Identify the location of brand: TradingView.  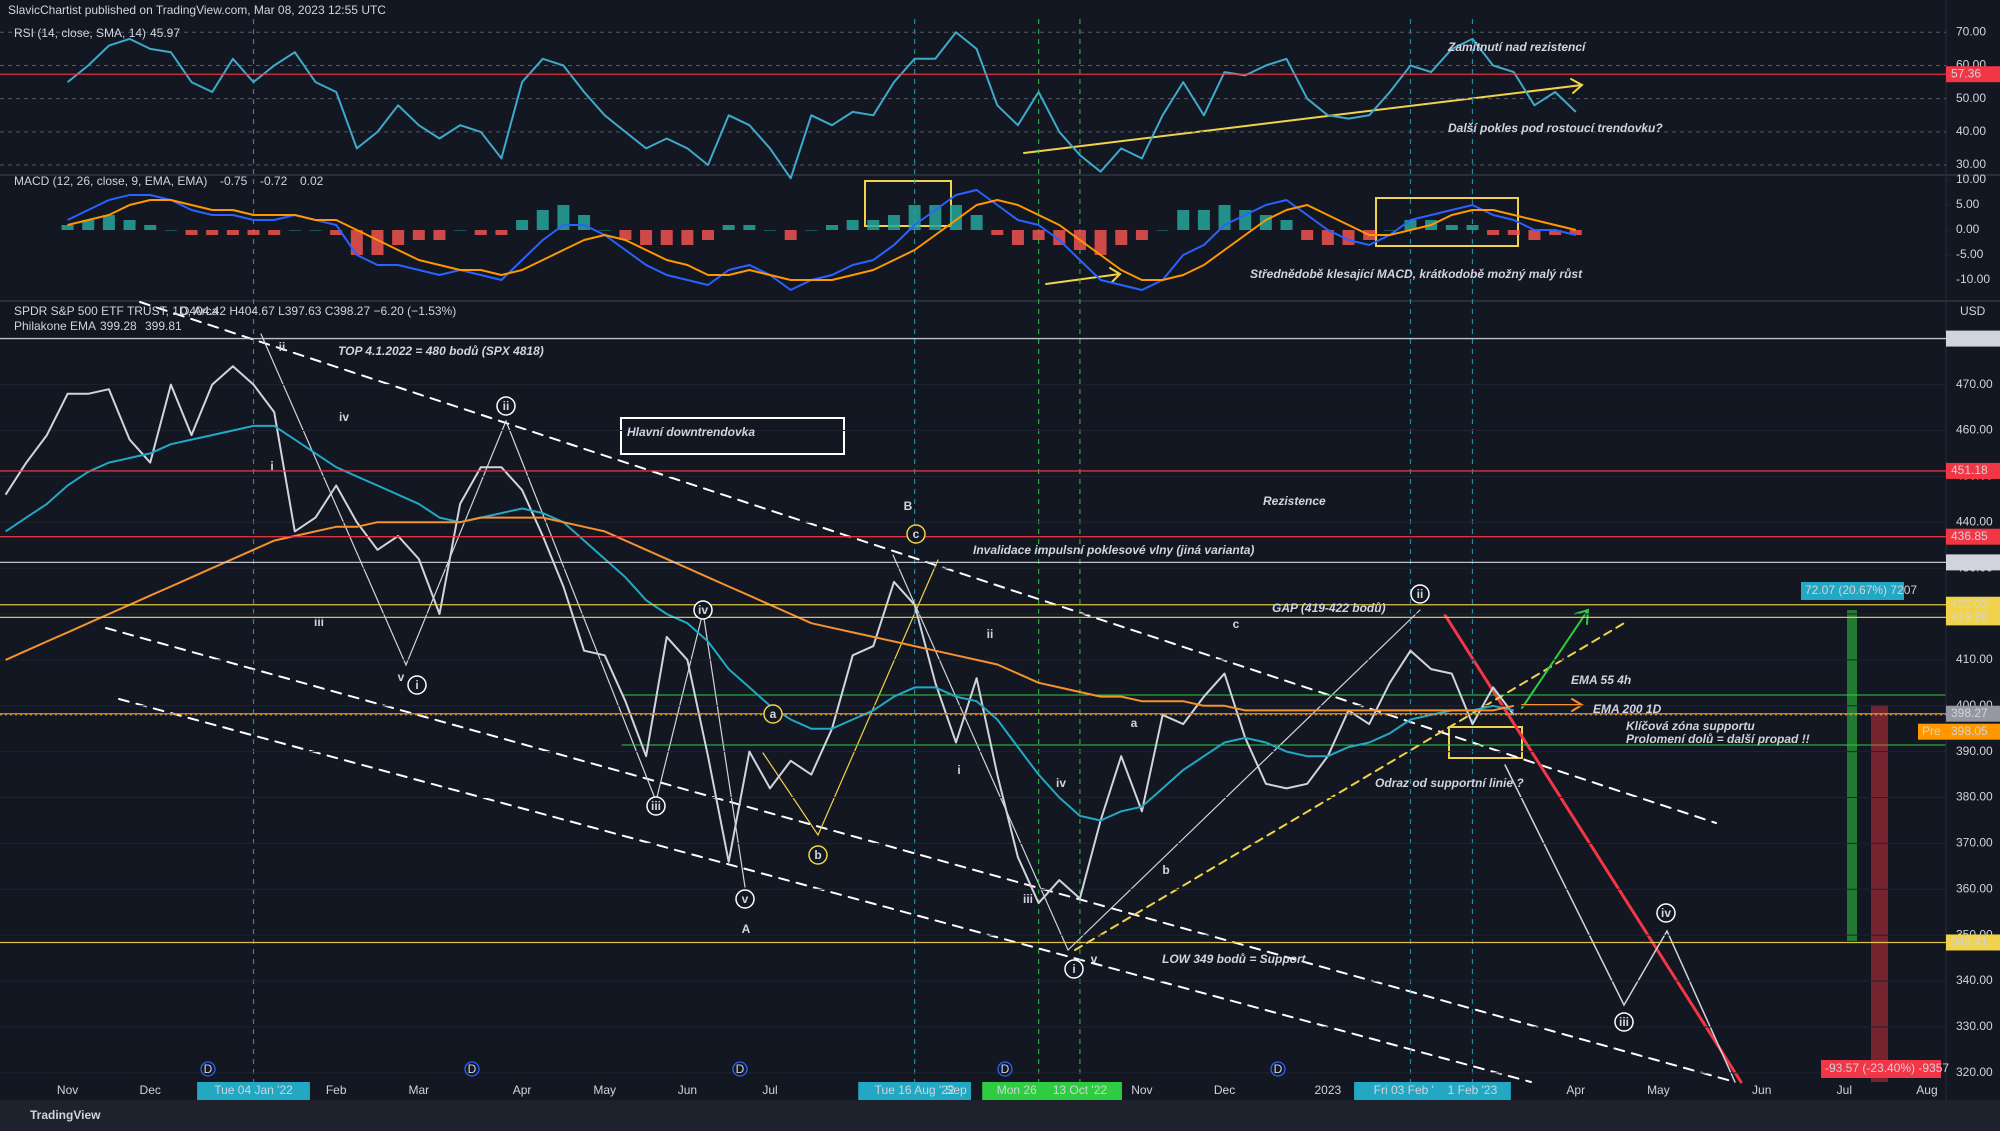
(65, 1115).